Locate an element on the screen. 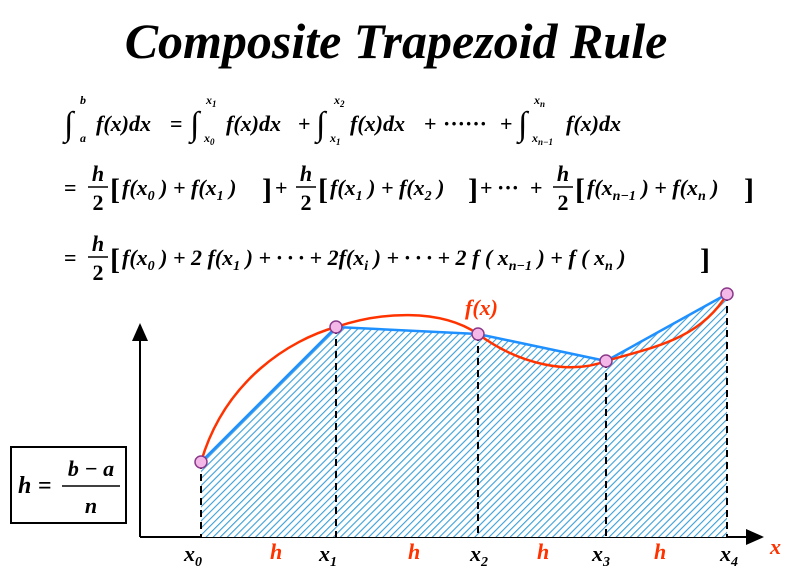 This screenshot has width=792, height=585. integral-lower-limit: x0 is located at coordinates (209, 139).